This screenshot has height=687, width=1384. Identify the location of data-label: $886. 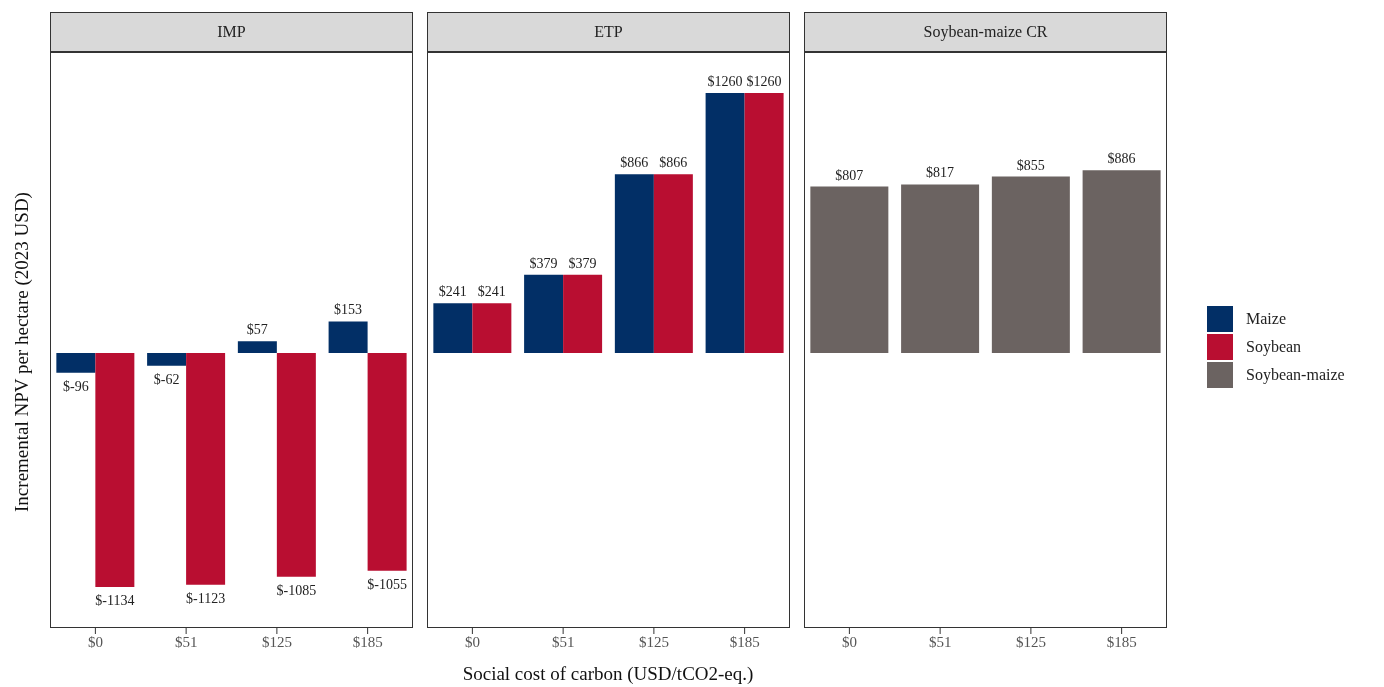
(1121, 159).